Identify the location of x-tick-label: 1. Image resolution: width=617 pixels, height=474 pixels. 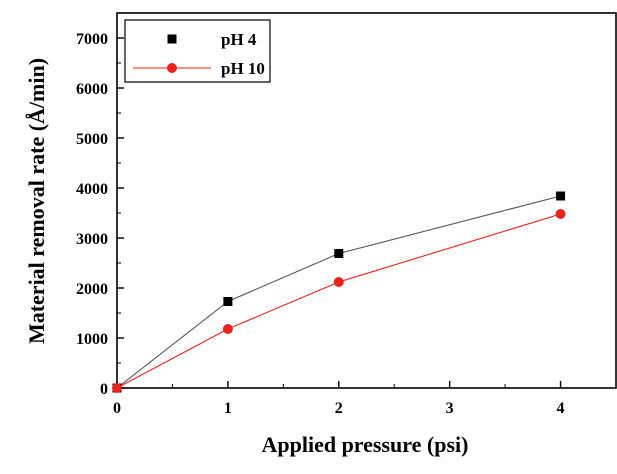
(228, 408).